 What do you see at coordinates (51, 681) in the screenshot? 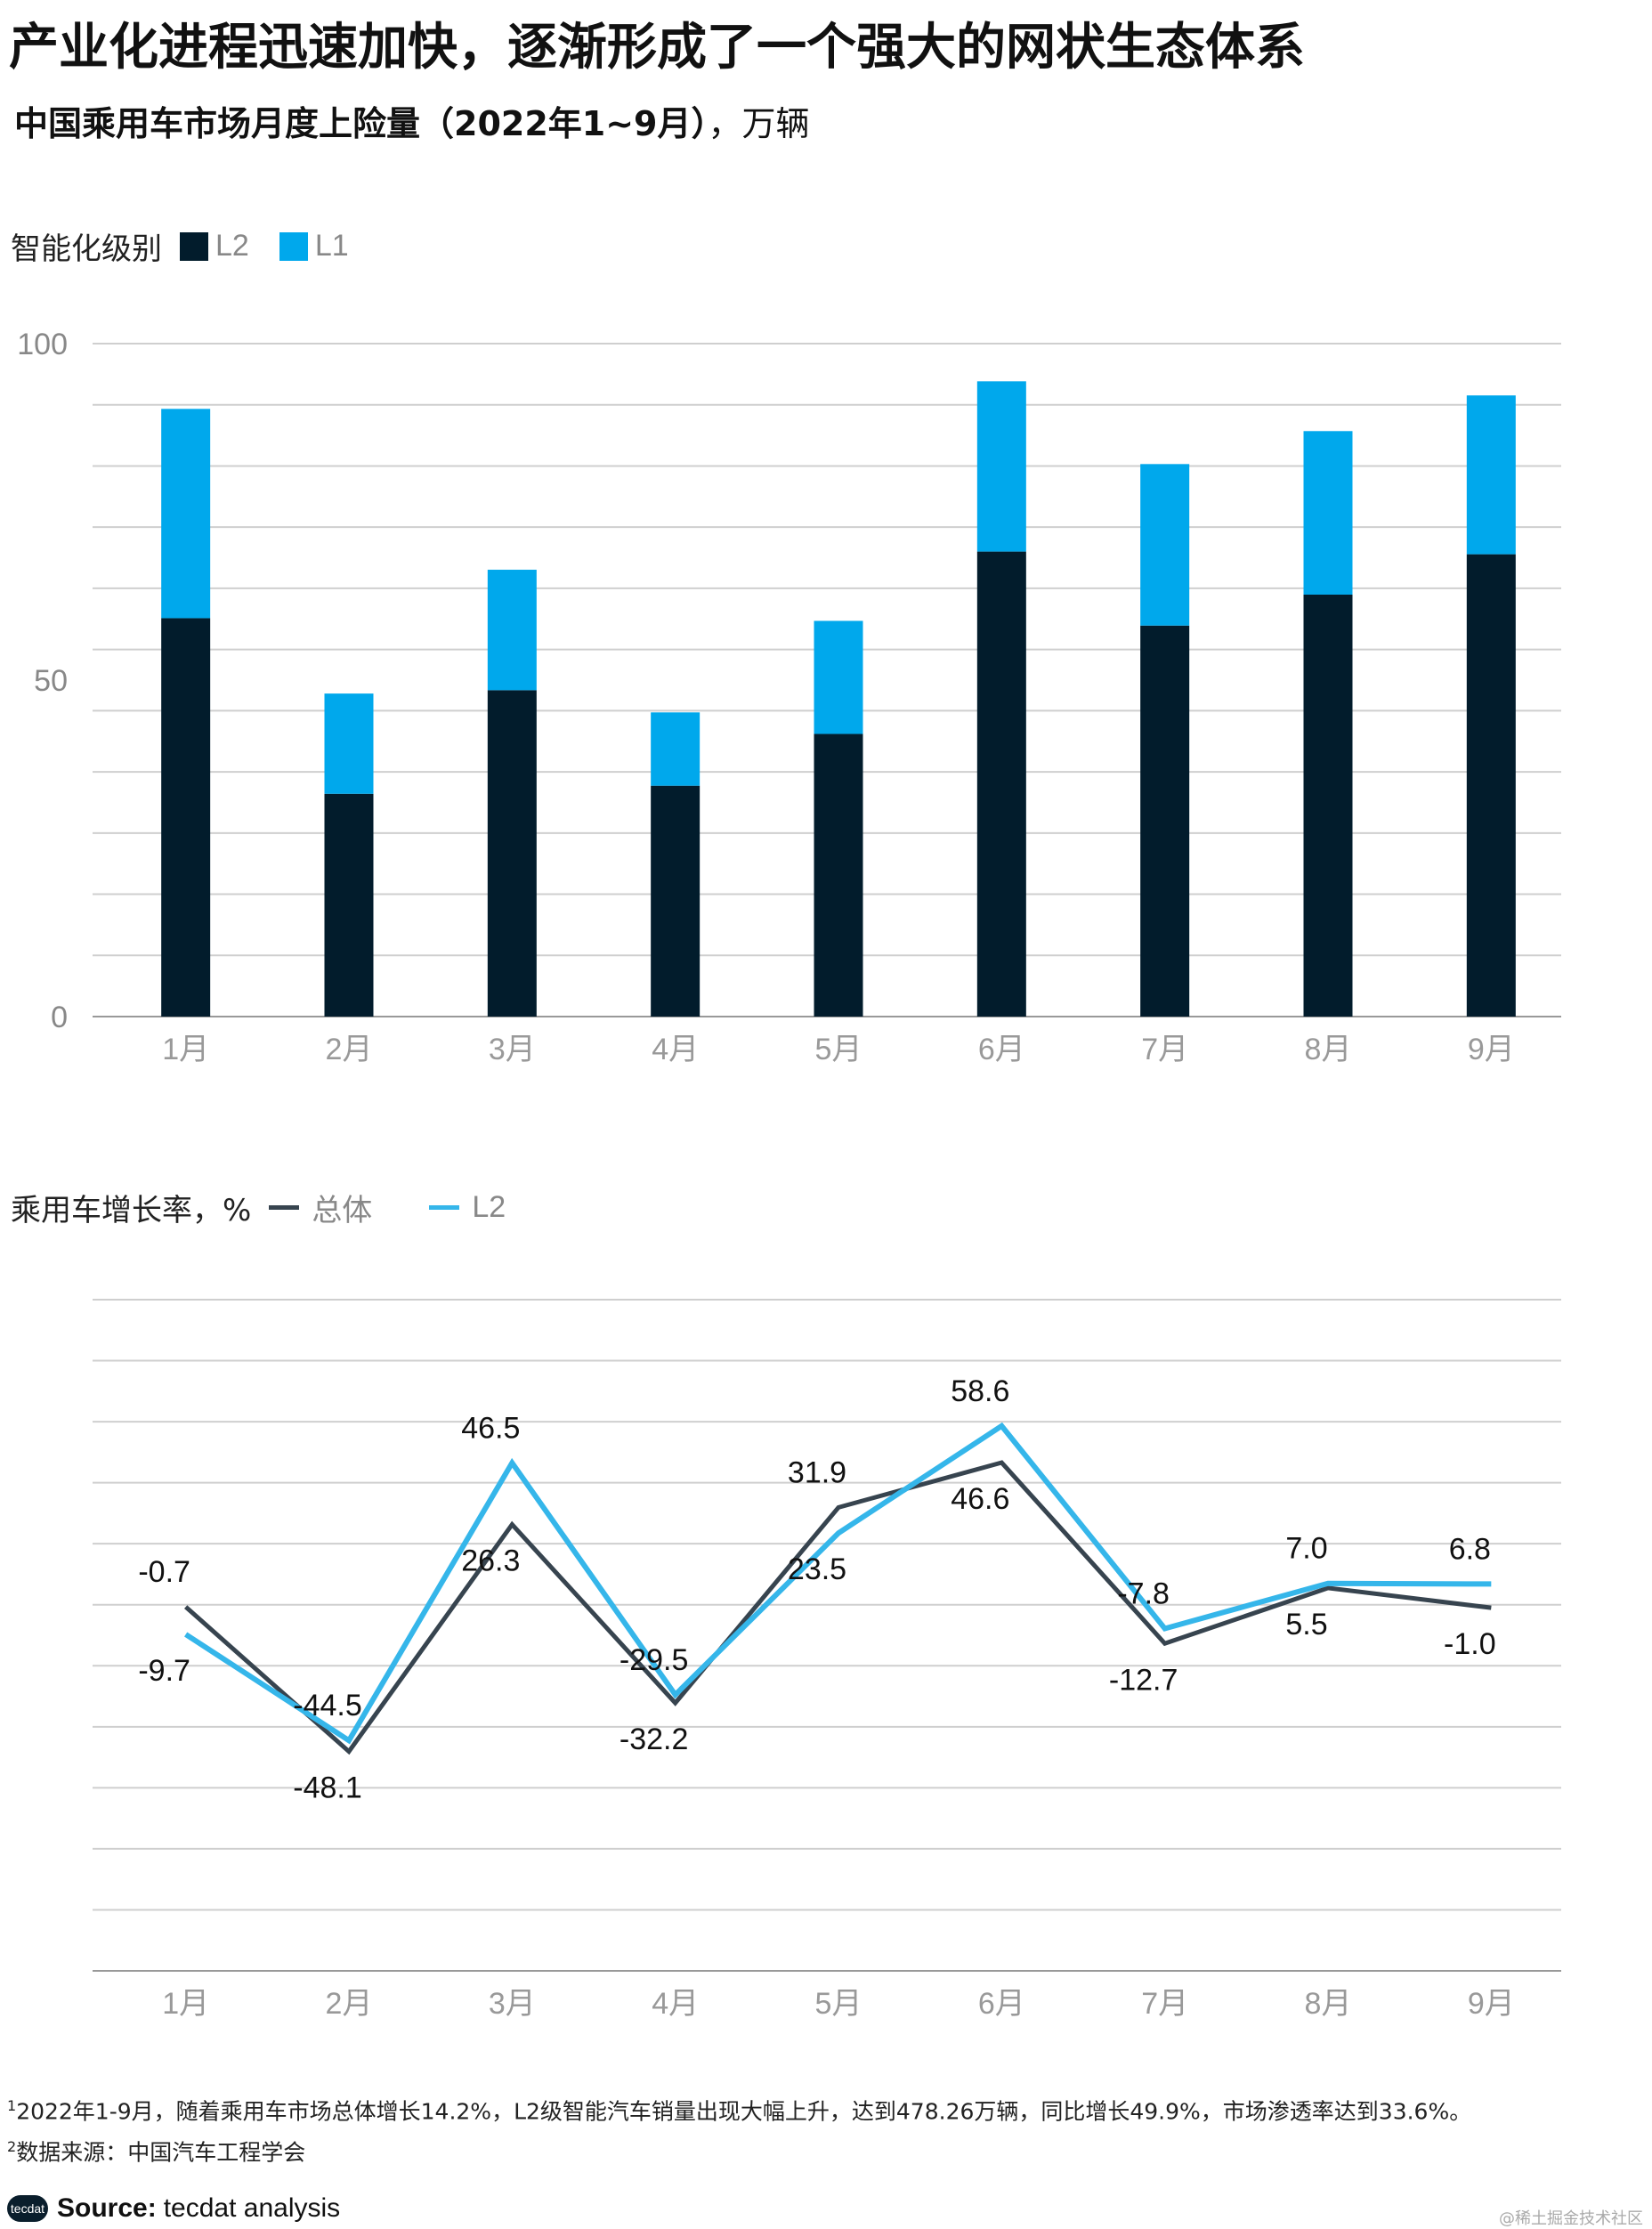
I see `y-tick-label: 50` at bounding box center [51, 681].